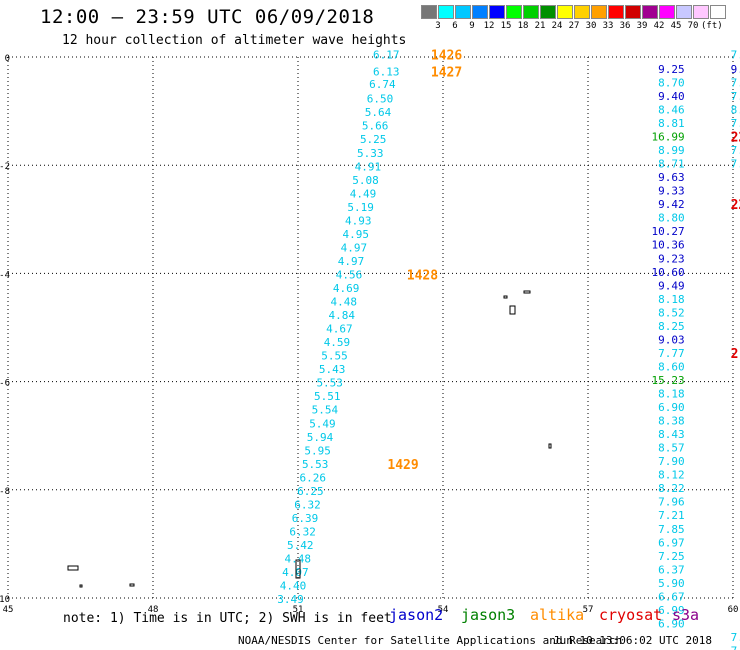  I want to click on scale-label: 39, so click(642, 26).